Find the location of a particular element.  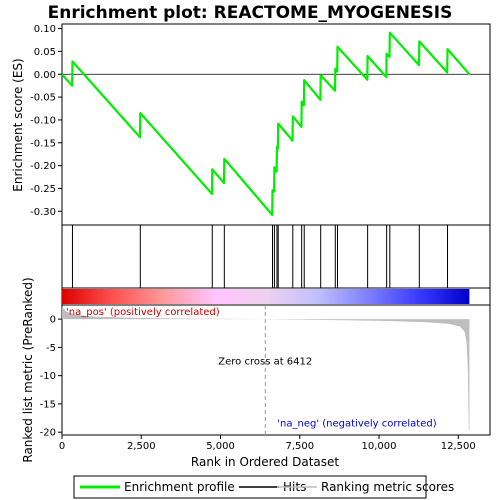

x-axis-label: Rank in Ordered Dataset is located at coordinates (265, 462).